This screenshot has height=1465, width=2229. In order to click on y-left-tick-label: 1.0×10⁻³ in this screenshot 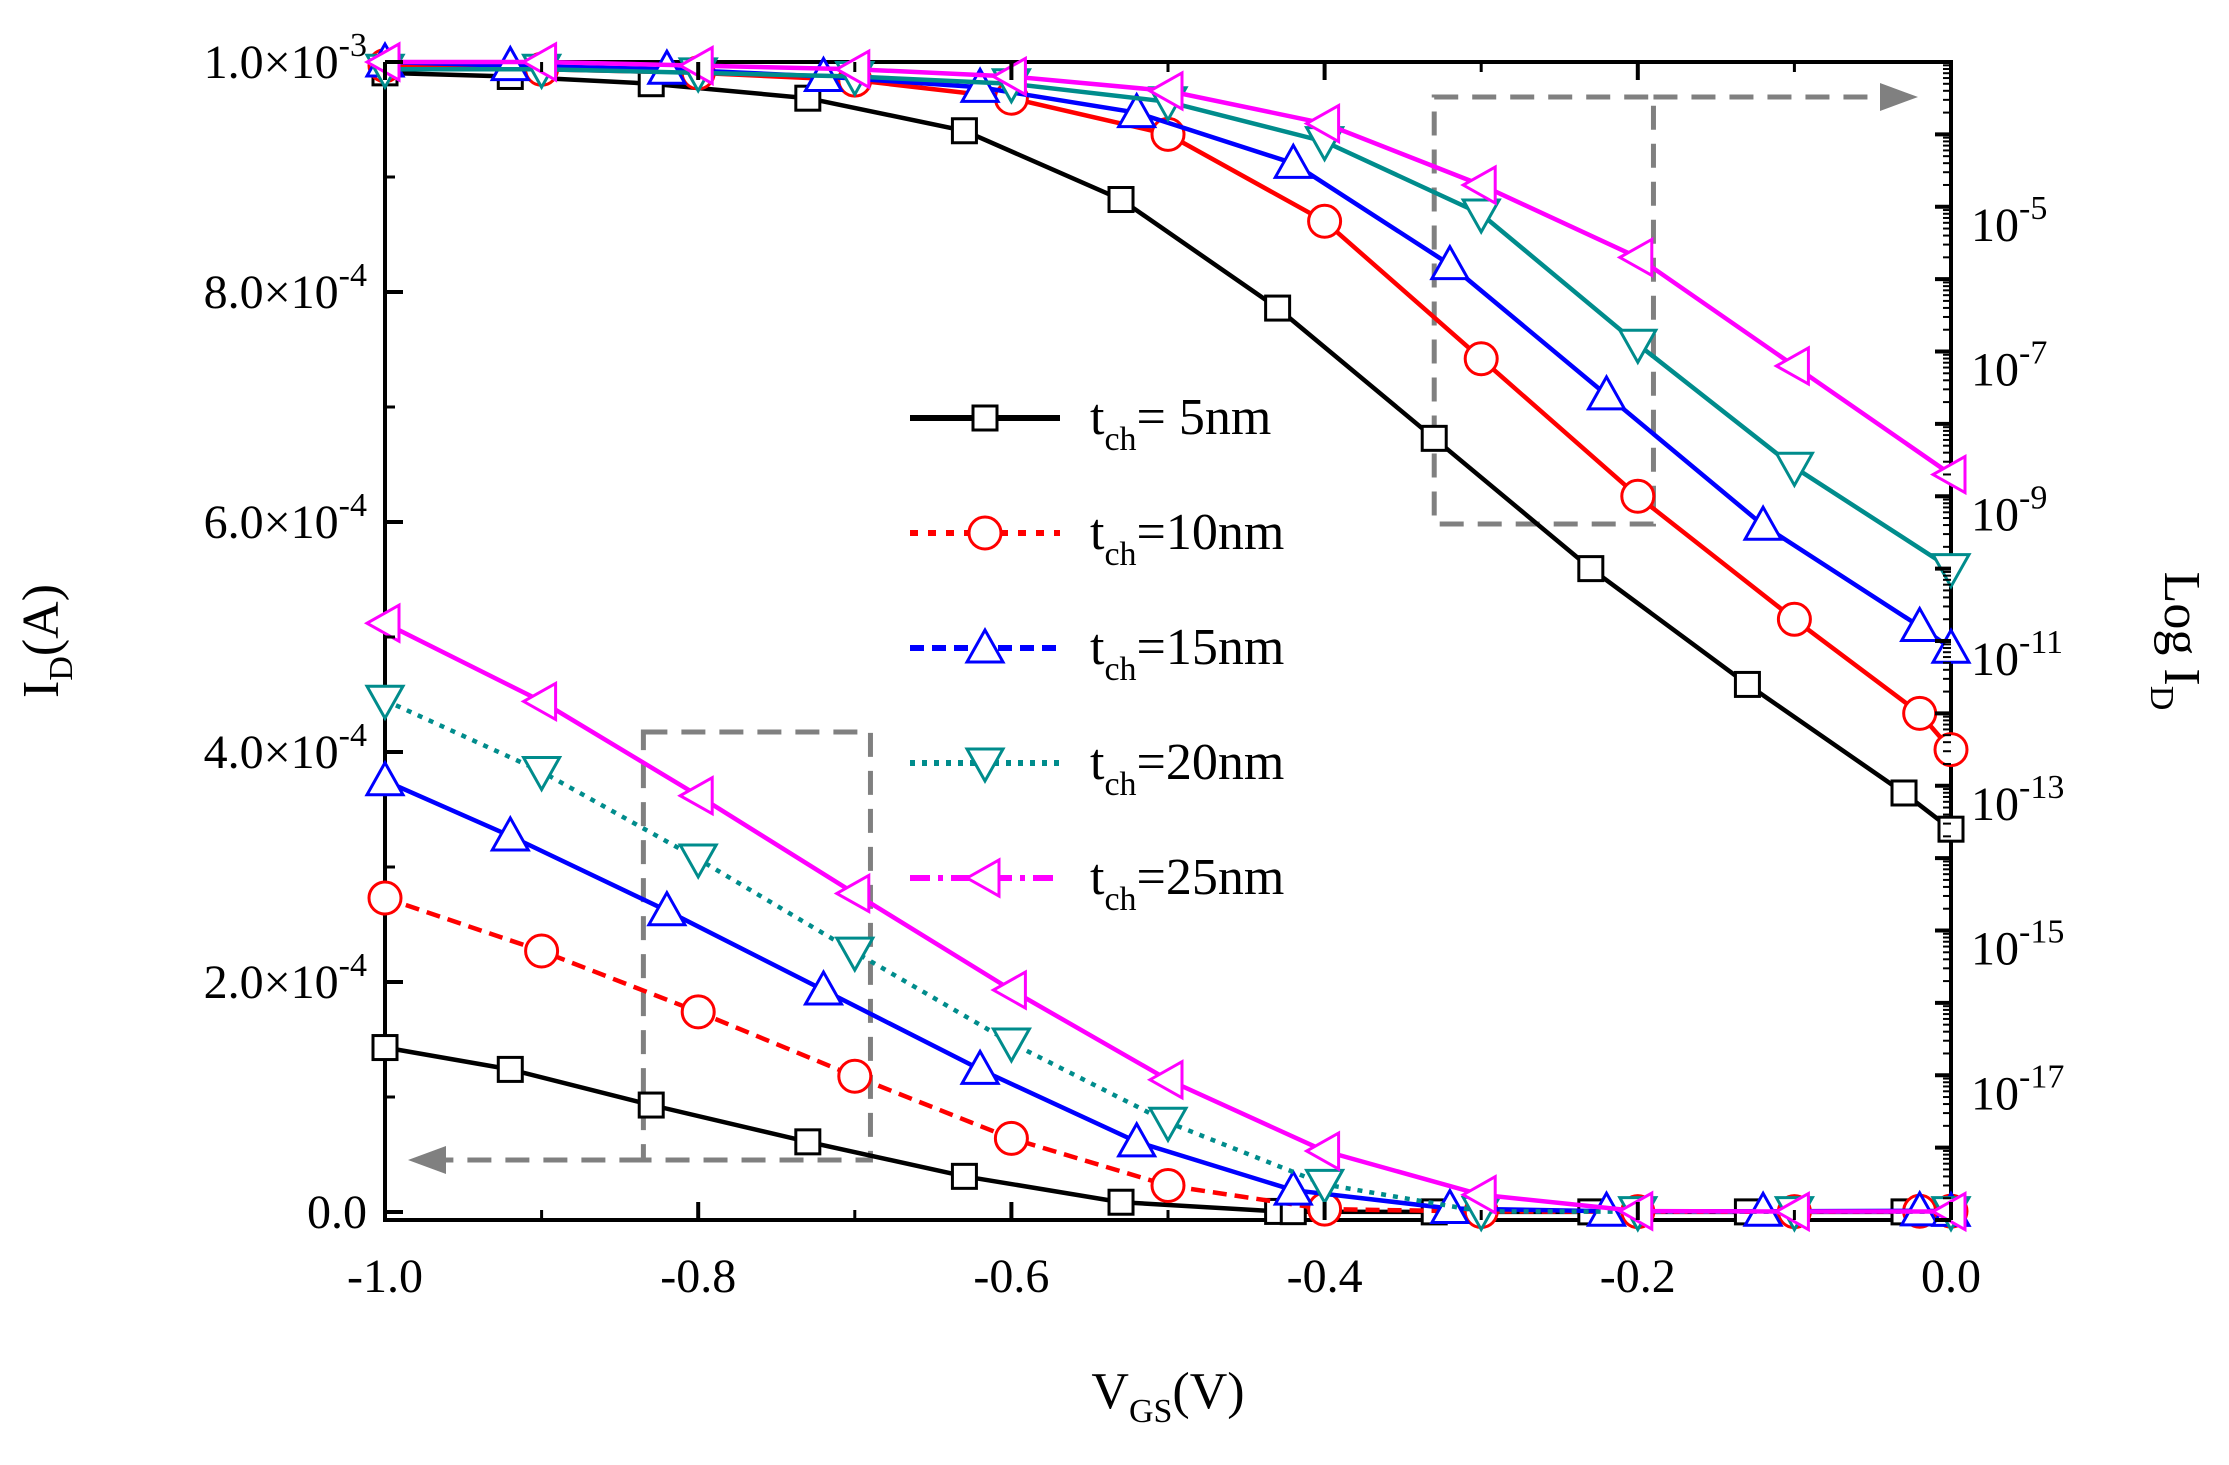, I will do `click(285, 58)`.